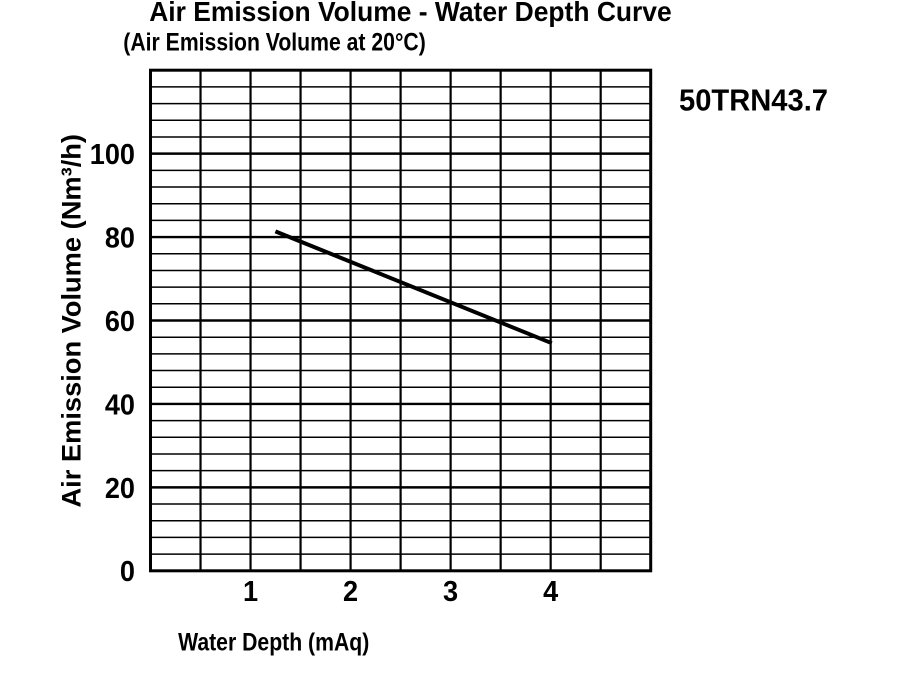  I want to click on svg-text: 2, so click(350, 592).